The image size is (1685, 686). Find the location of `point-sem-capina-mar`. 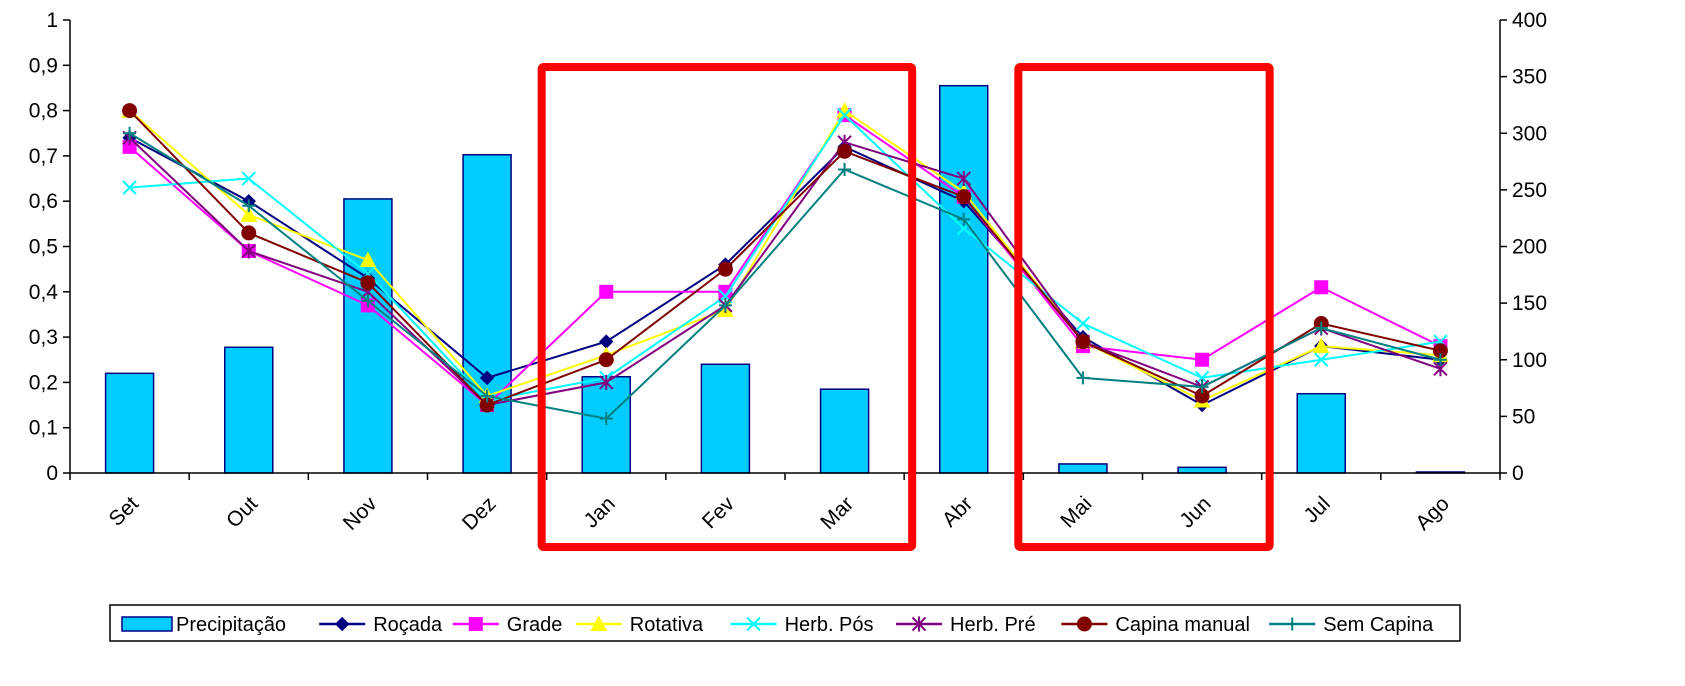

point-sem-capina-mar is located at coordinates (845, 169).